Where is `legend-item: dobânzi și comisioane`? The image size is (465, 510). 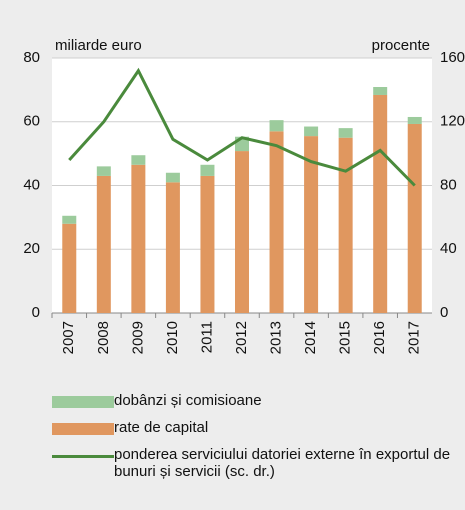
legend-item: dobânzi și comisioane is located at coordinates (252, 400).